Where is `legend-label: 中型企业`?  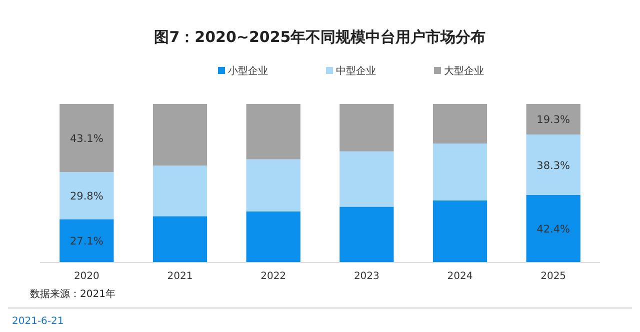
legend-label: 中型企业 is located at coordinates (356, 71).